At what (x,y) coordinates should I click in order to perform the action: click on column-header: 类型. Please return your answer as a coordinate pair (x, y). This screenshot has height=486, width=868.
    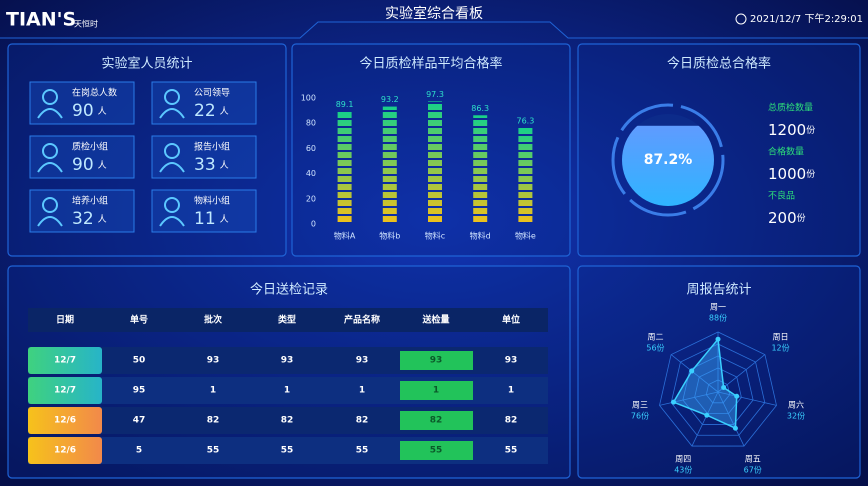
    Looking at the image, I should click on (287, 320).